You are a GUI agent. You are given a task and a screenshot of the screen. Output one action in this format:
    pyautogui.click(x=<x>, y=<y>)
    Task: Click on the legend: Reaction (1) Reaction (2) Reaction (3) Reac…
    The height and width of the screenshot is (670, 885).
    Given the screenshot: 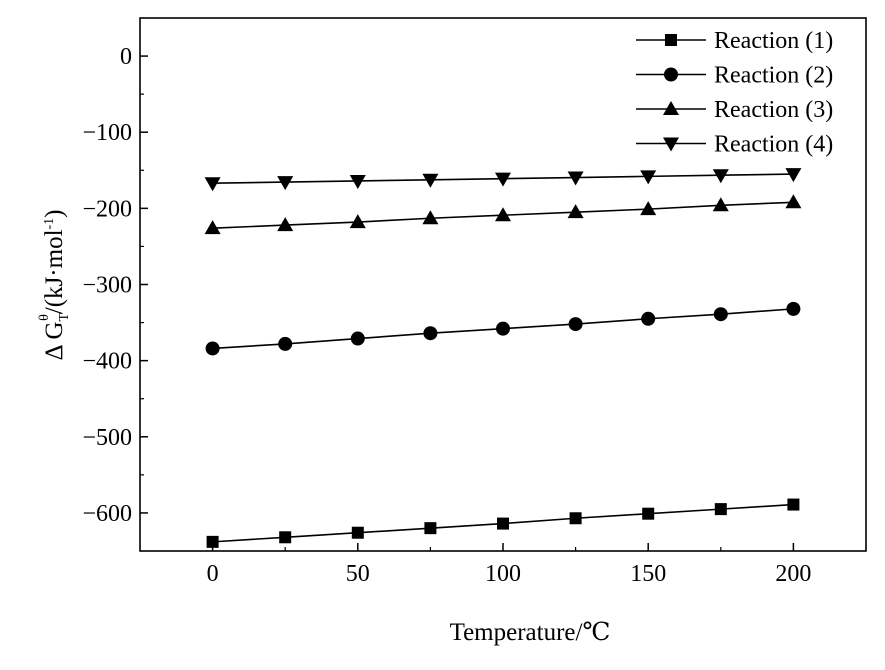 What is the action you would take?
    pyautogui.click(x=734, y=93)
    